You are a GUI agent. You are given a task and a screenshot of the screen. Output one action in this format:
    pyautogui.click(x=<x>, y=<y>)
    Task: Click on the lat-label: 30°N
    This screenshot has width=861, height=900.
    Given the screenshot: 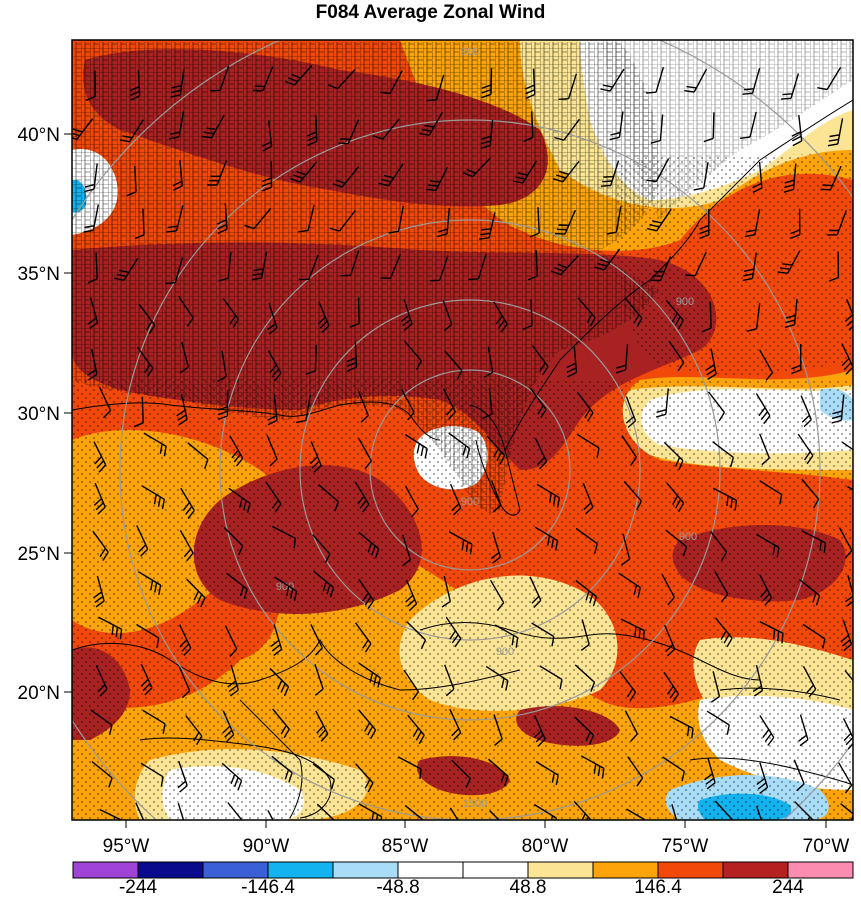 What is the action you would take?
    pyautogui.click(x=39, y=414)
    